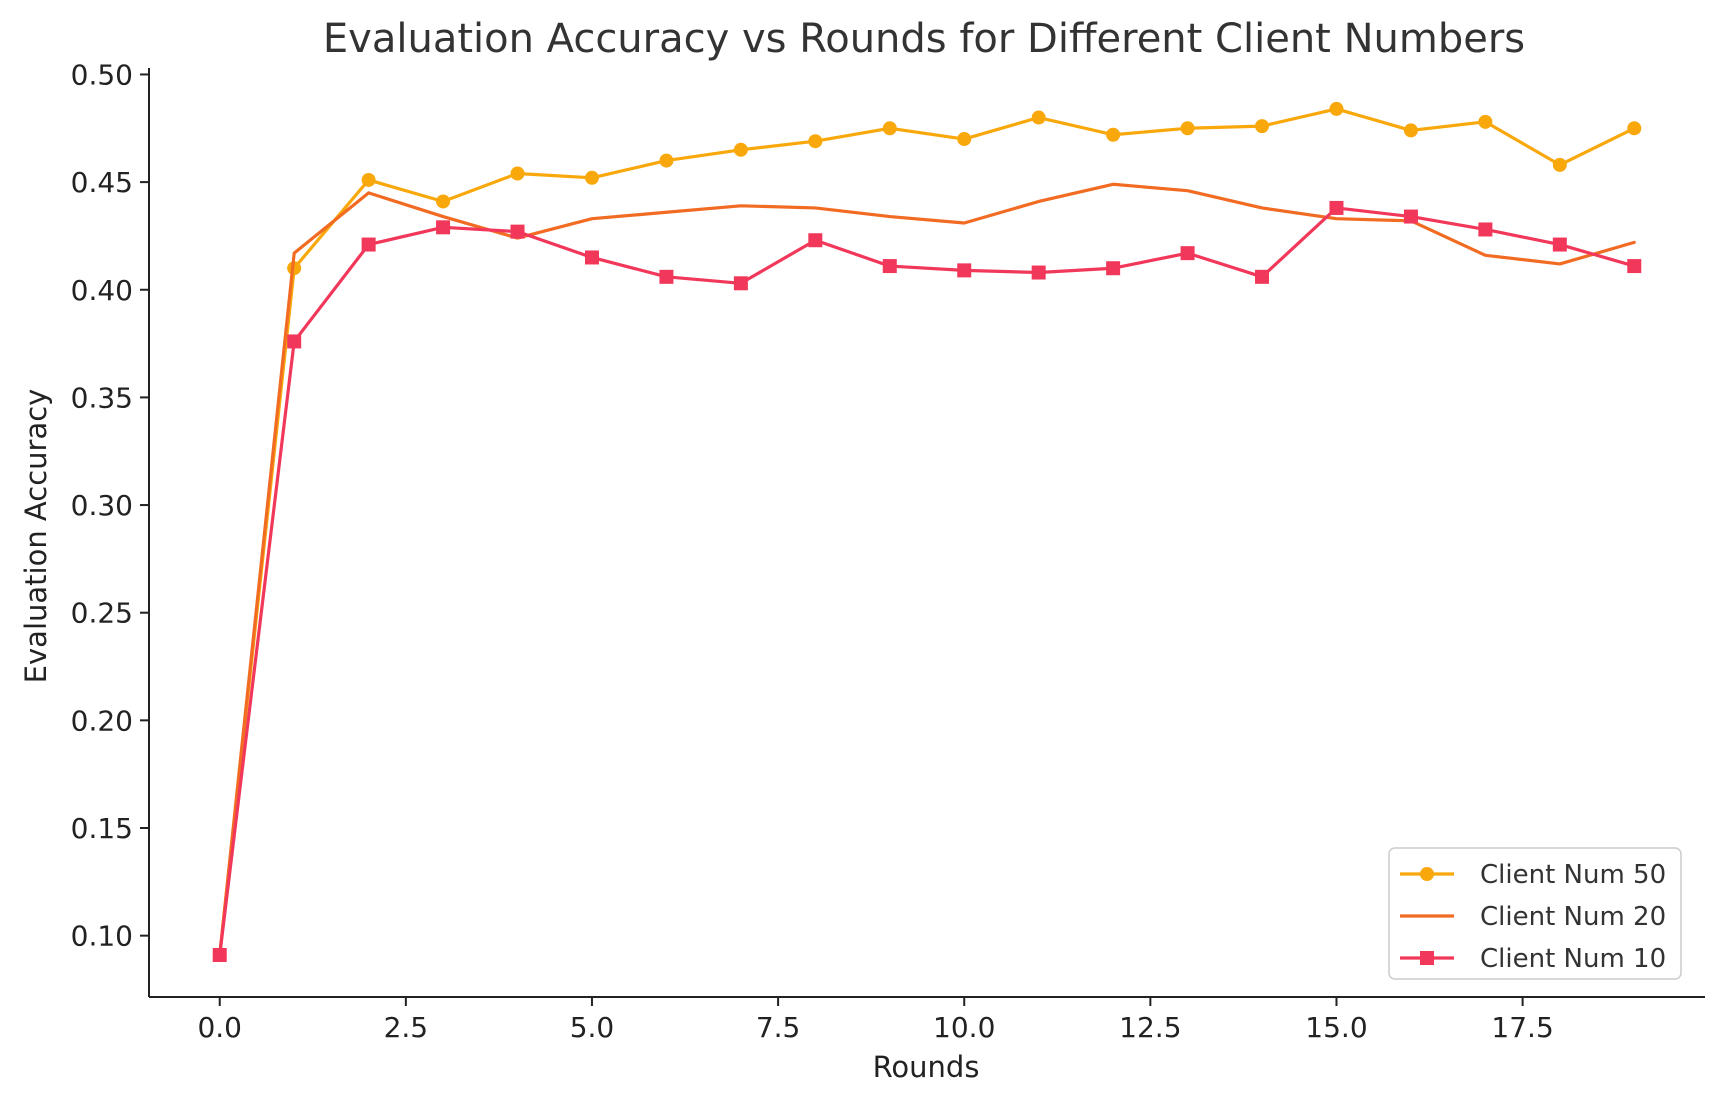 The image size is (1718, 1105). What do you see at coordinates (1573, 959) in the screenshot?
I see `legend-label: Client Num 10` at bounding box center [1573, 959].